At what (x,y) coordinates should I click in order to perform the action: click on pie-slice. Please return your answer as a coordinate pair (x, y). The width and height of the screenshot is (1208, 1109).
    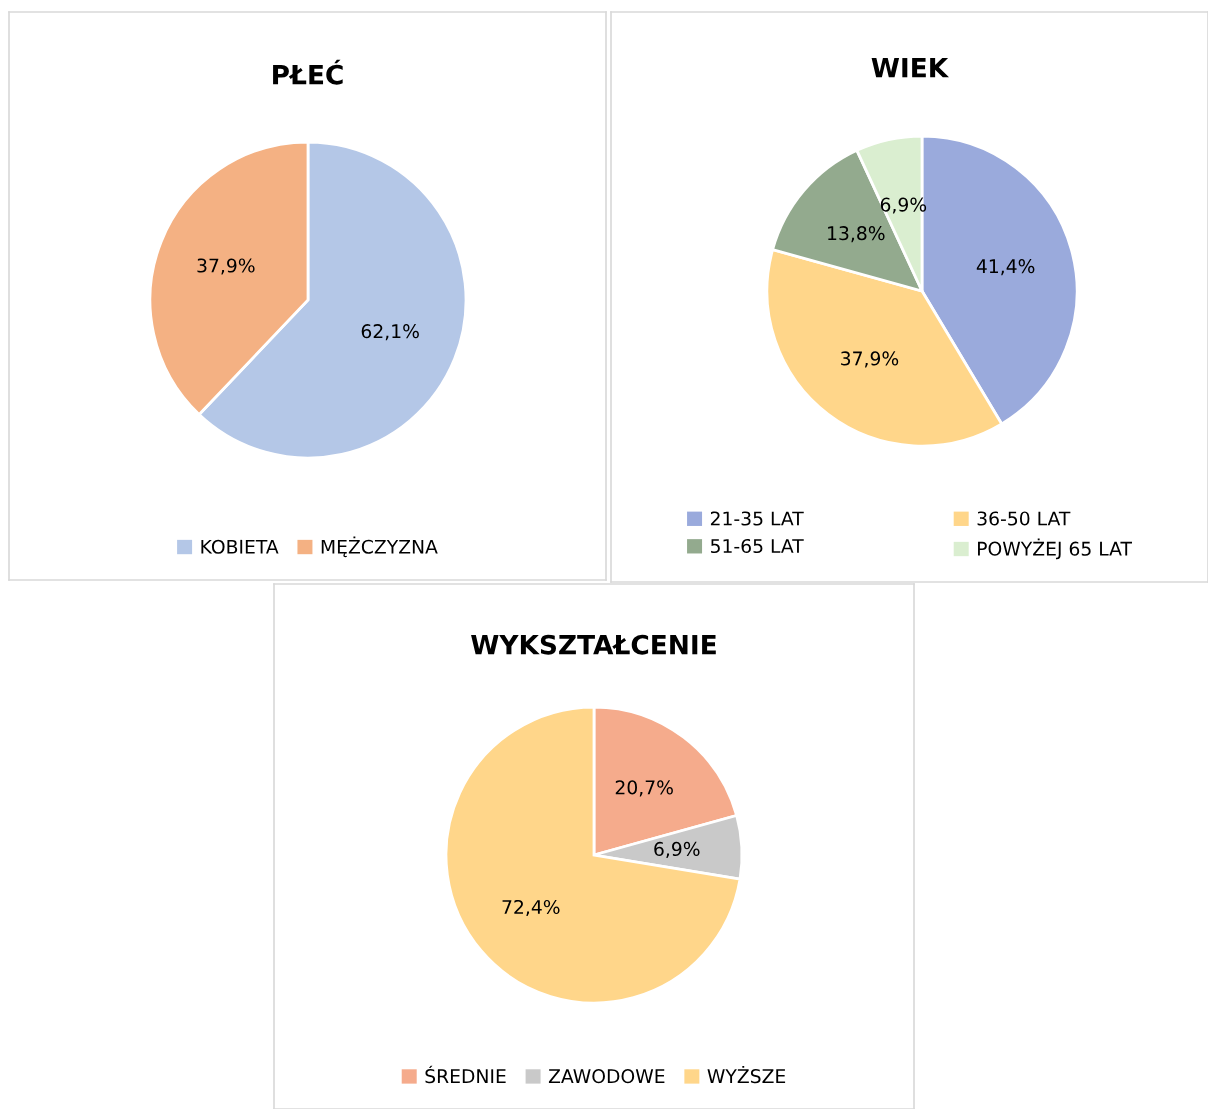
    Looking at the image, I should click on (593, 855).